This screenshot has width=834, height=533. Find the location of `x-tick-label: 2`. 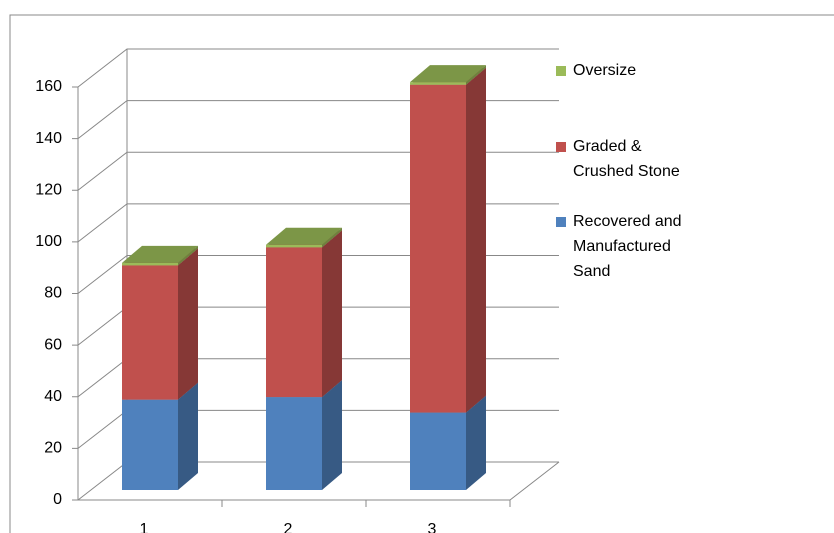

x-tick-label: 2 is located at coordinates (288, 527).